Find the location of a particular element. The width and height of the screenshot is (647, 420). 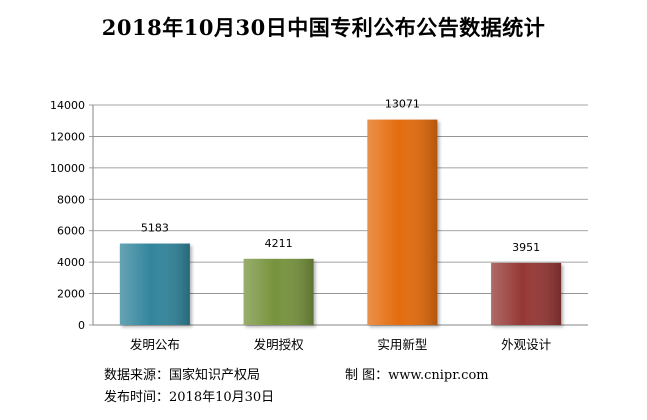

chart-maker: 制 图：www.cnipr.com is located at coordinates (417, 373).